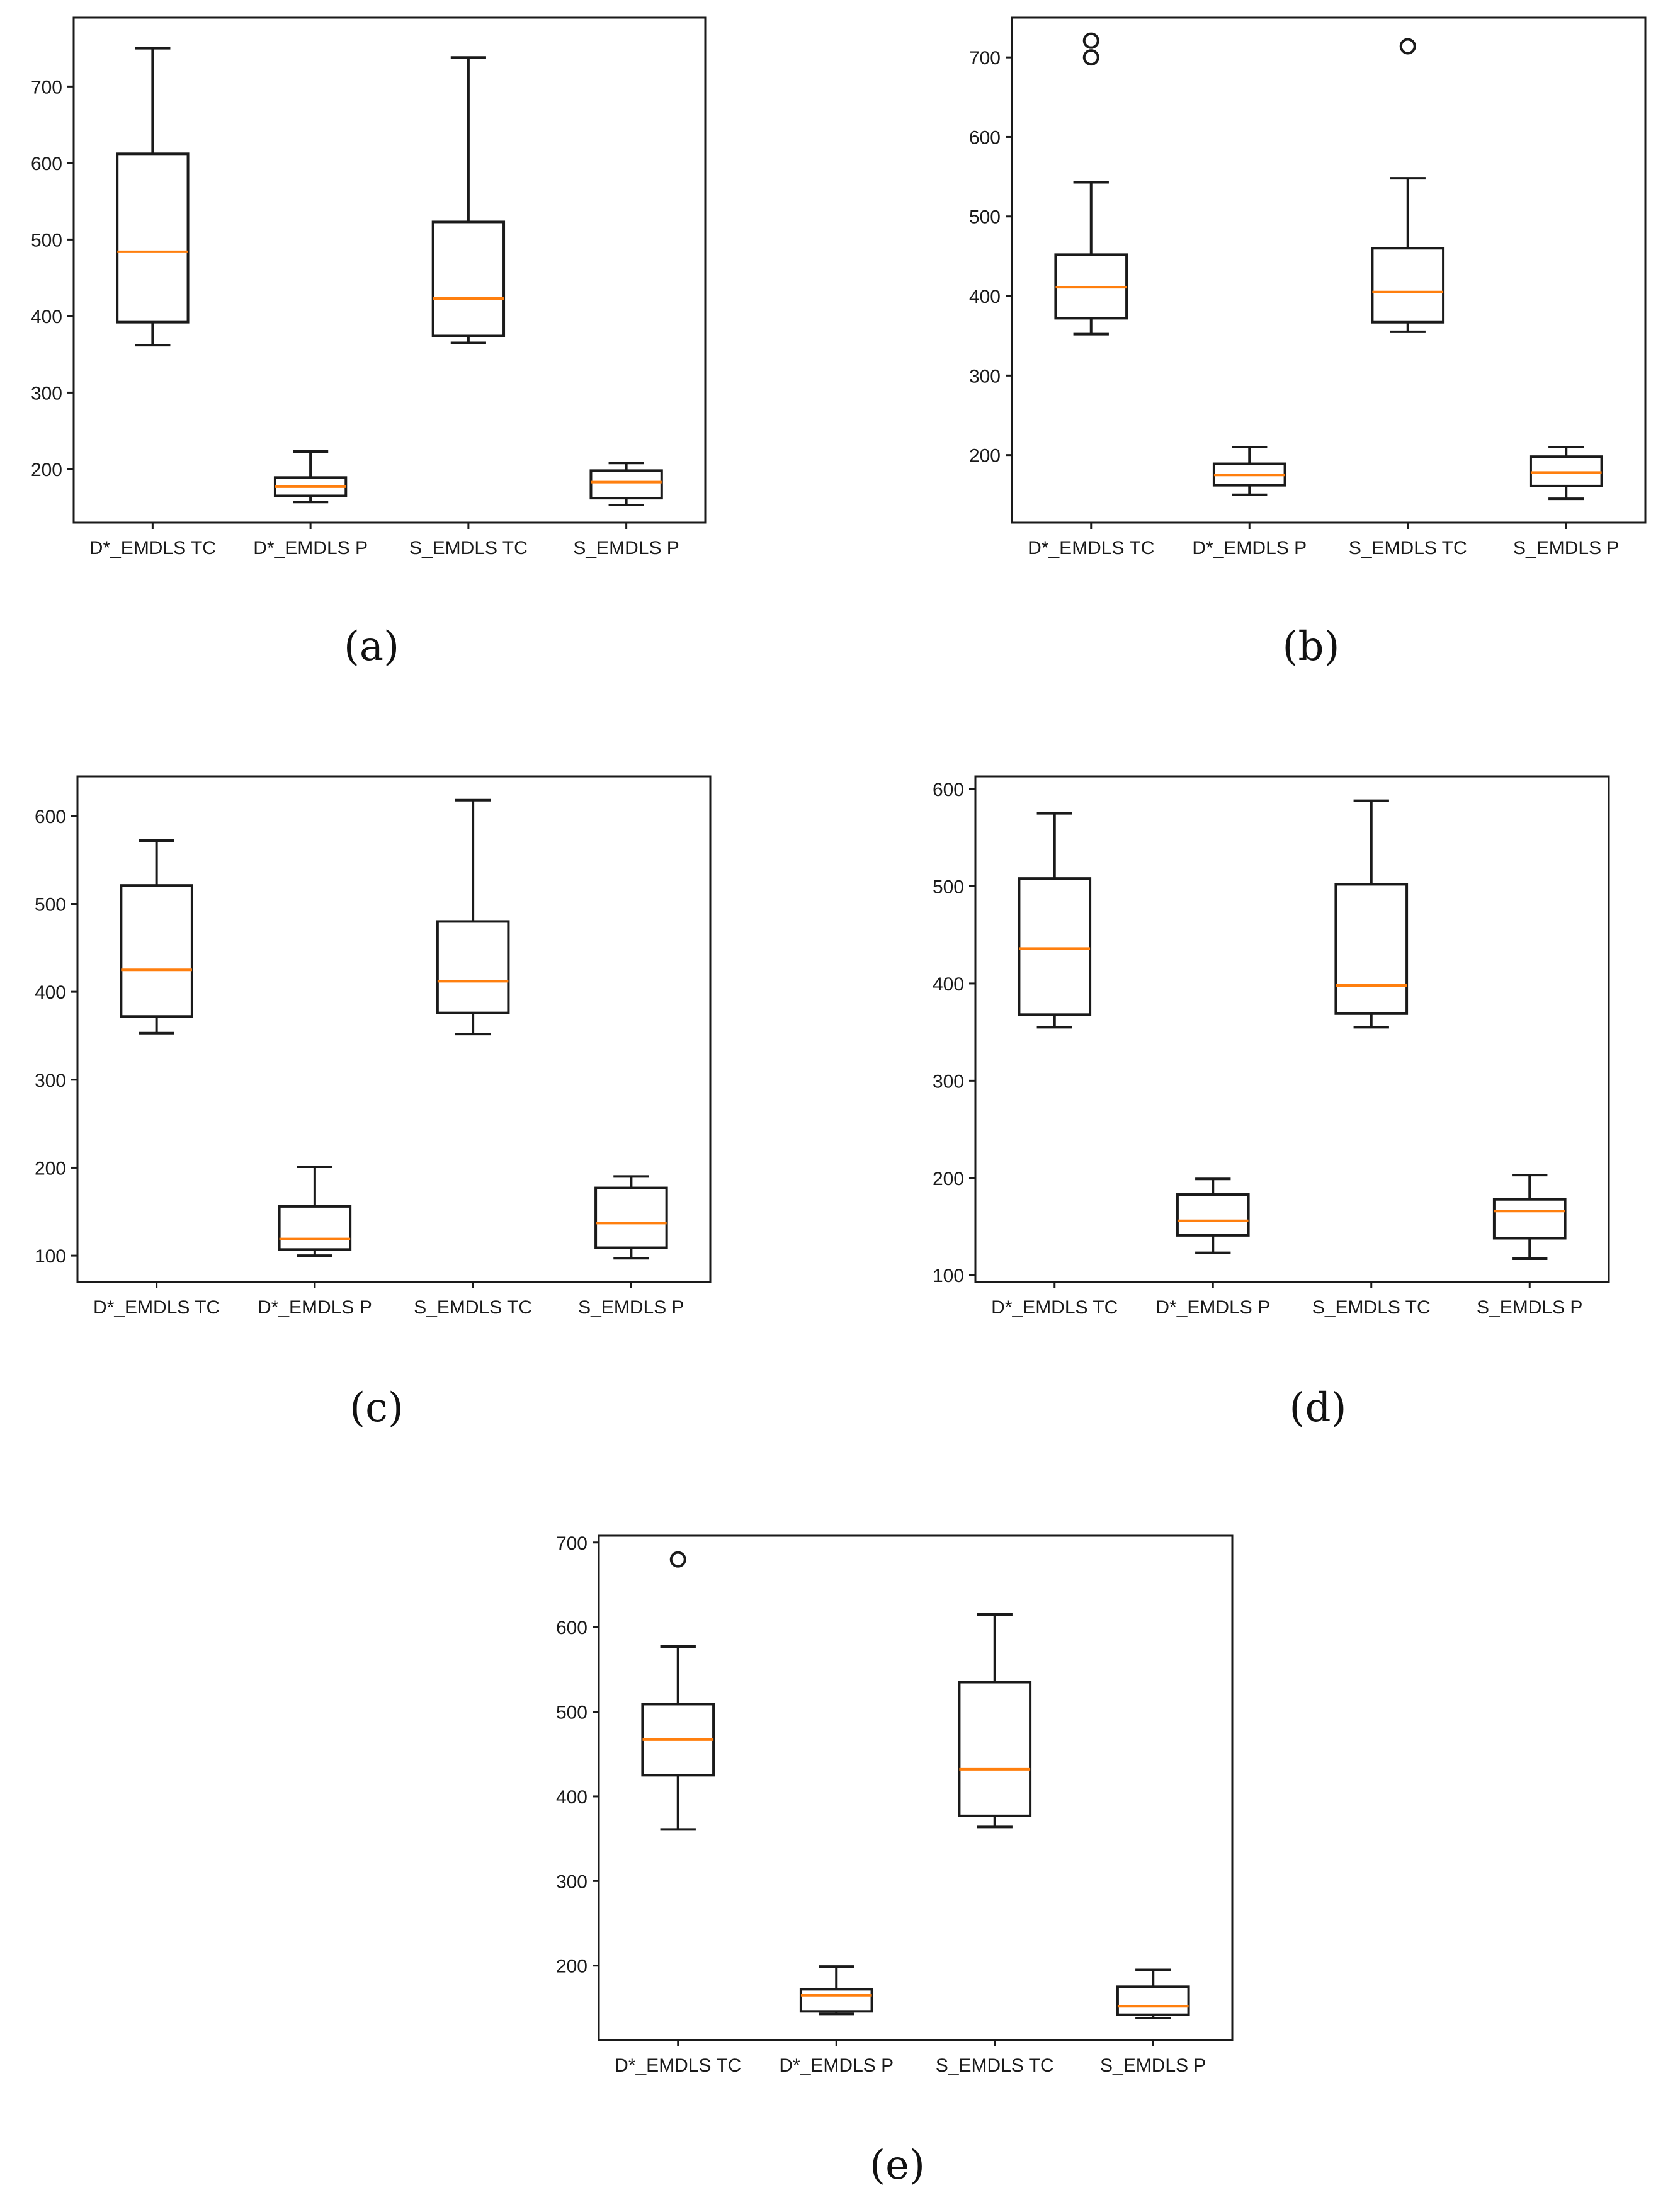 The height and width of the screenshot is (2212, 1663). I want to click on panel-label: (b), so click(1311, 646).